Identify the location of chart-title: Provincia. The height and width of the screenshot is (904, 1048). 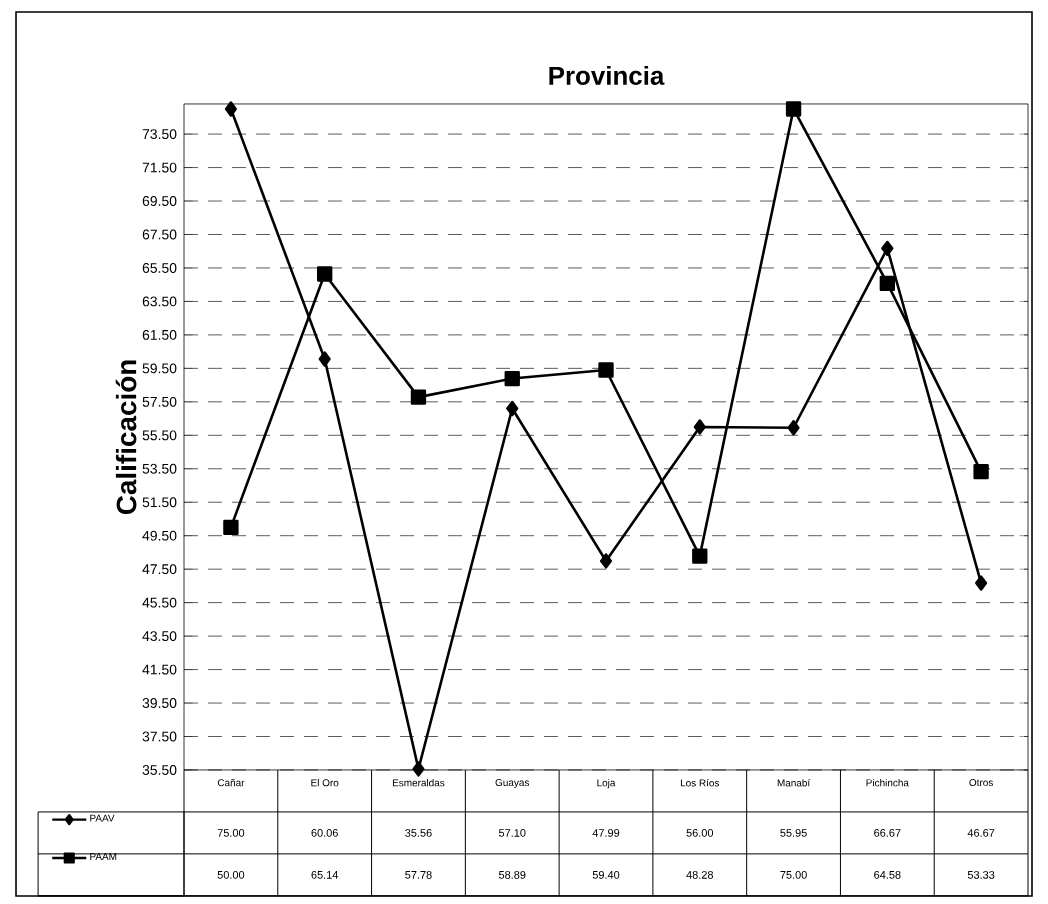
(607, 75).